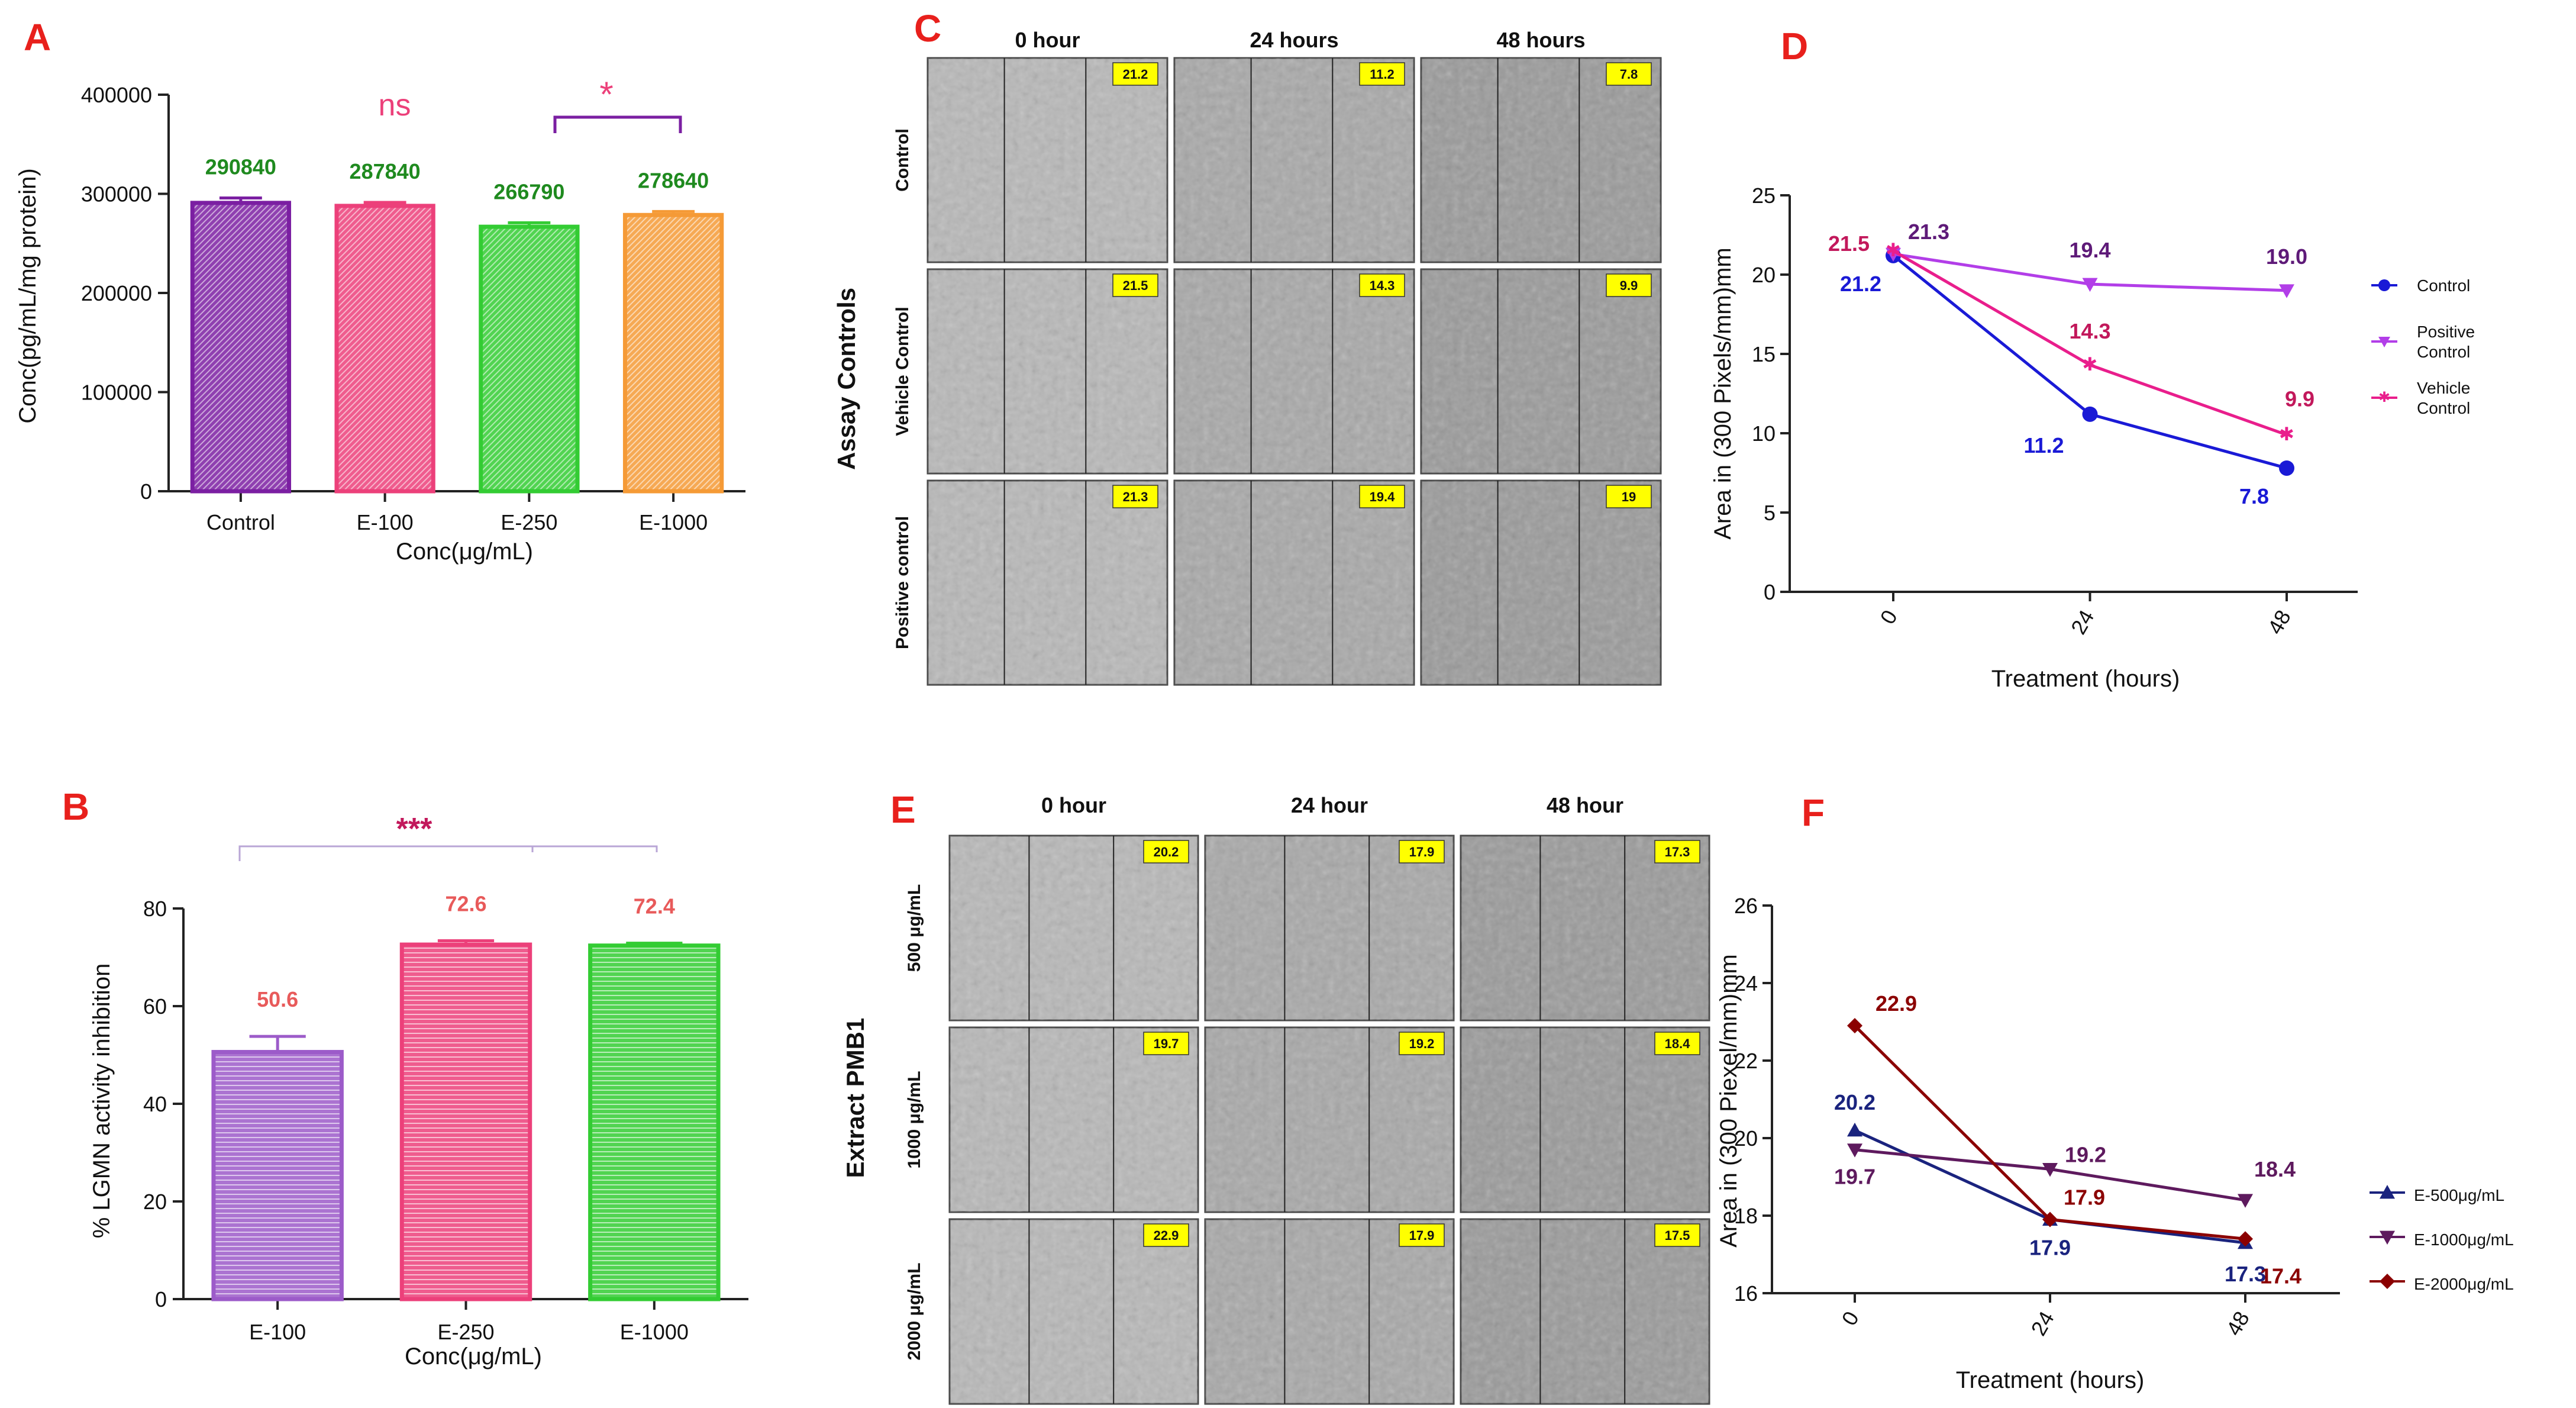 Image resolution: width=2576 pixels, height=1408 pixels. I want to click on panel-c-row-header: Vehicle Control, so click(902, 372).